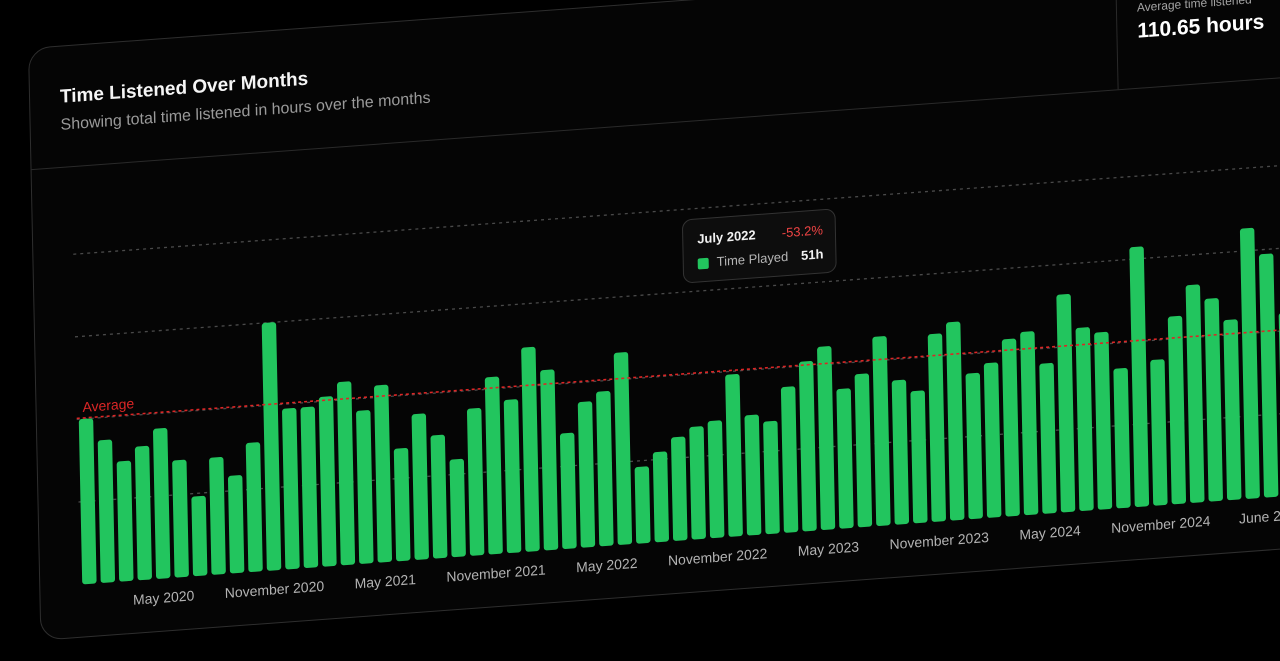 This screenshot has height=661, width=1280. I want to click on x-tick-label: November 2023, so click(939, 540).